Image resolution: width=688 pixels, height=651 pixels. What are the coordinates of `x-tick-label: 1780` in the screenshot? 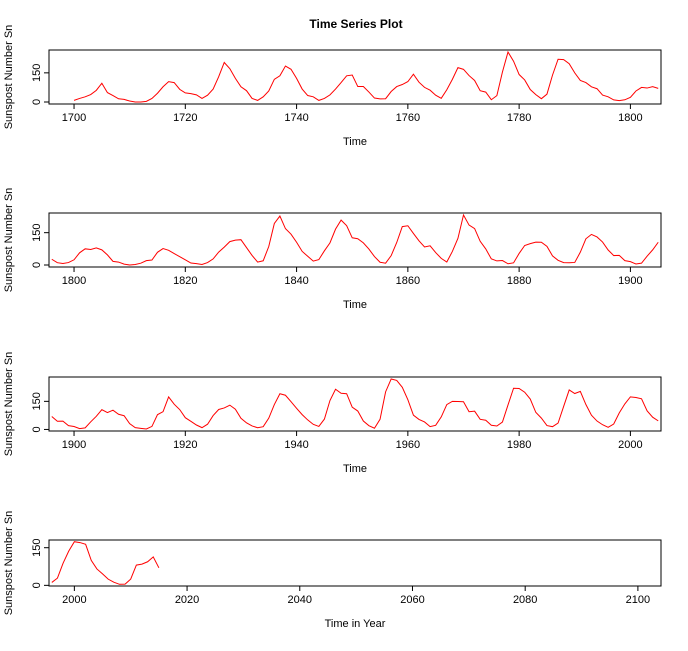 It's located at (519, 118).